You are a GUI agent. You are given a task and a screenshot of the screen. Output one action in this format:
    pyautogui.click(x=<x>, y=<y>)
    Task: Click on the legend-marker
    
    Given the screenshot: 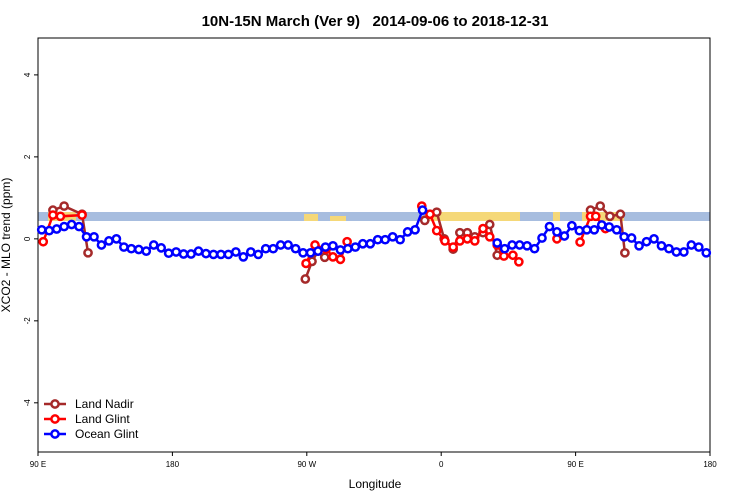 What is the action you would take?
    pyautogui.click(x=55, y=434)
    